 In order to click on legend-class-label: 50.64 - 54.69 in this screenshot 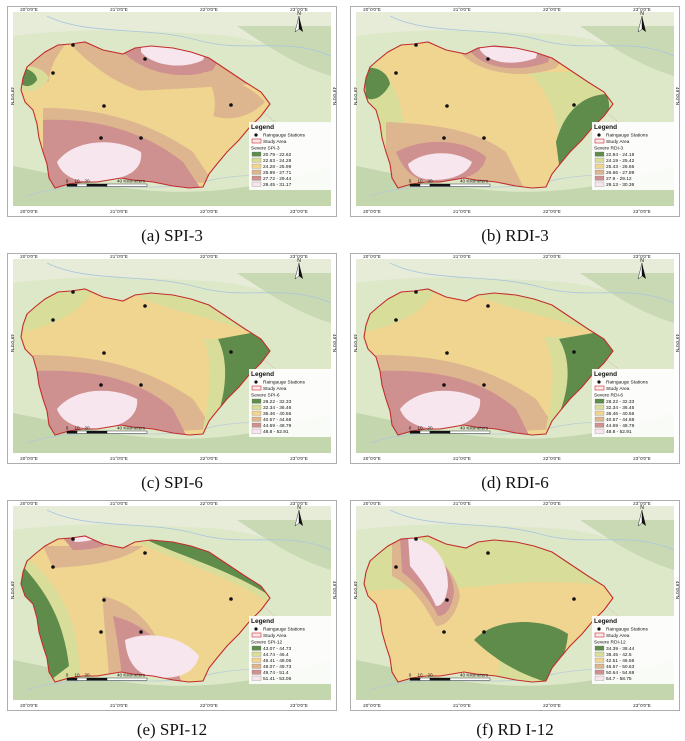, I will do `click(620, 673)`.